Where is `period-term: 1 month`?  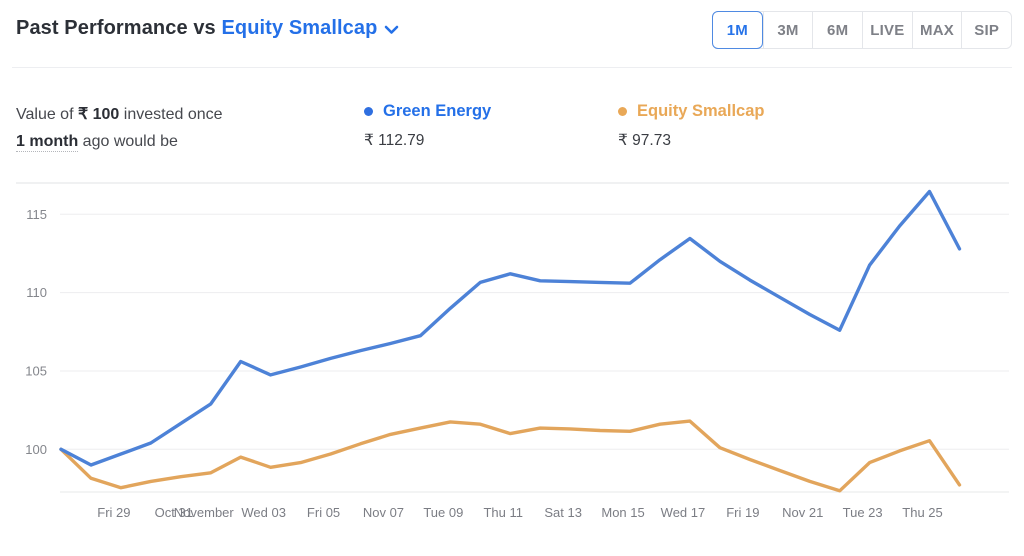
period-term: 1 month is located at coordinates (47, 142).